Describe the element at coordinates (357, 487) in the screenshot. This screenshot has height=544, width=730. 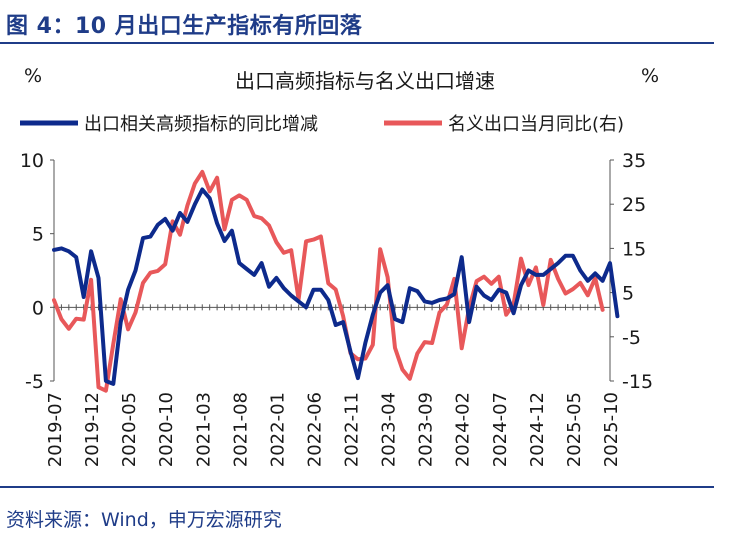
I see `footer-rule` at that location.